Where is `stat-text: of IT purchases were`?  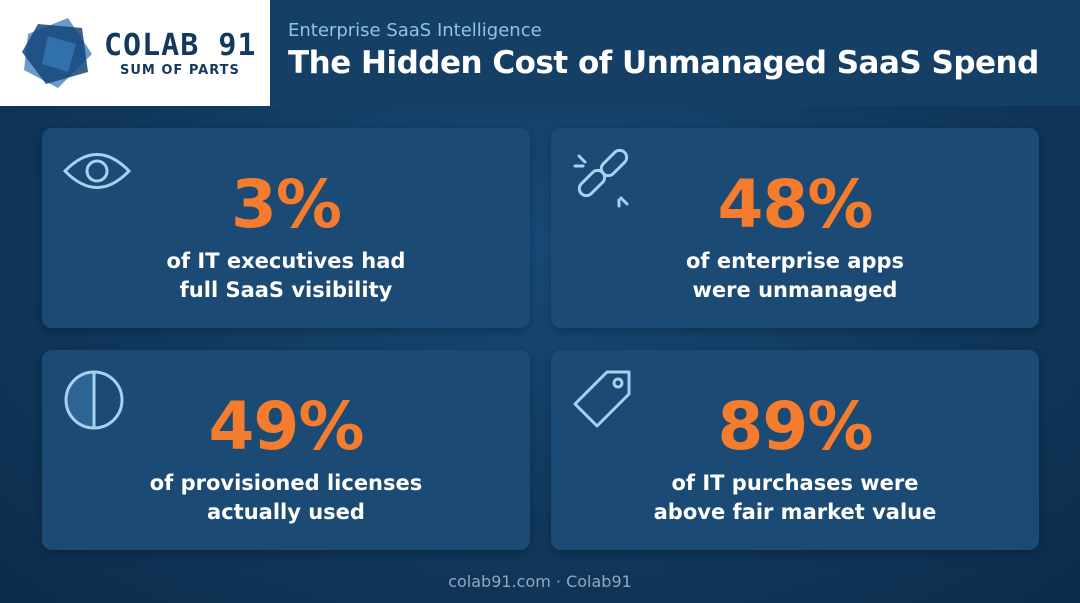
stat-text: of IT purchases were is located at coordinates (795, 483).